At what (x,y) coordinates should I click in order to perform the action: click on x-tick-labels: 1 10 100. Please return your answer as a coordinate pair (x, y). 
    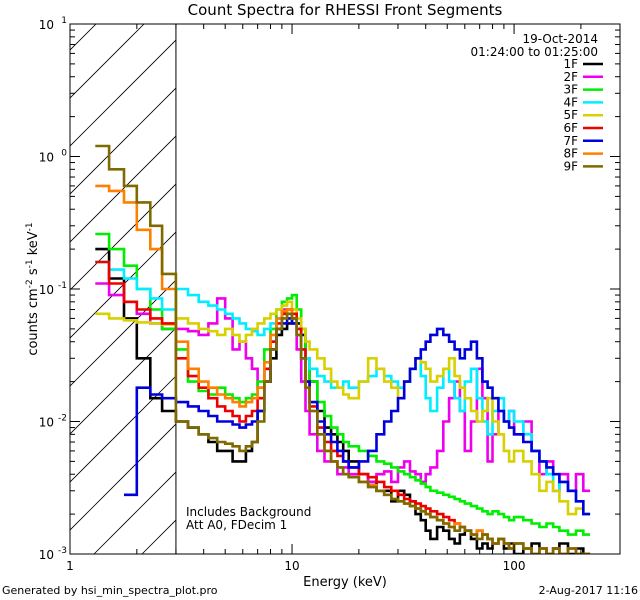
    Looking at the image, I should click on (295, 566).